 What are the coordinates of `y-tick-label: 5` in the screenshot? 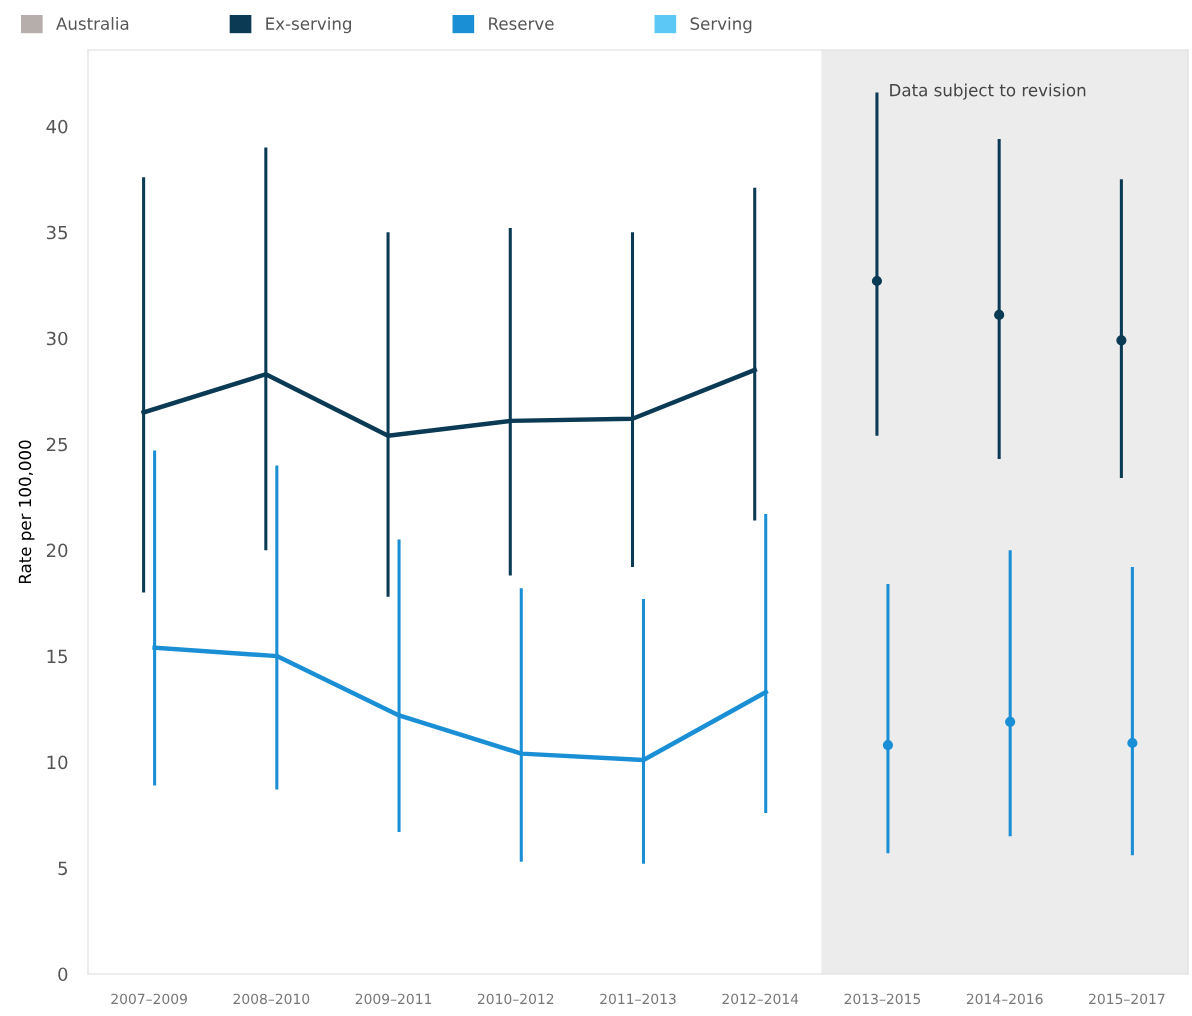 It's located at (62, 868).